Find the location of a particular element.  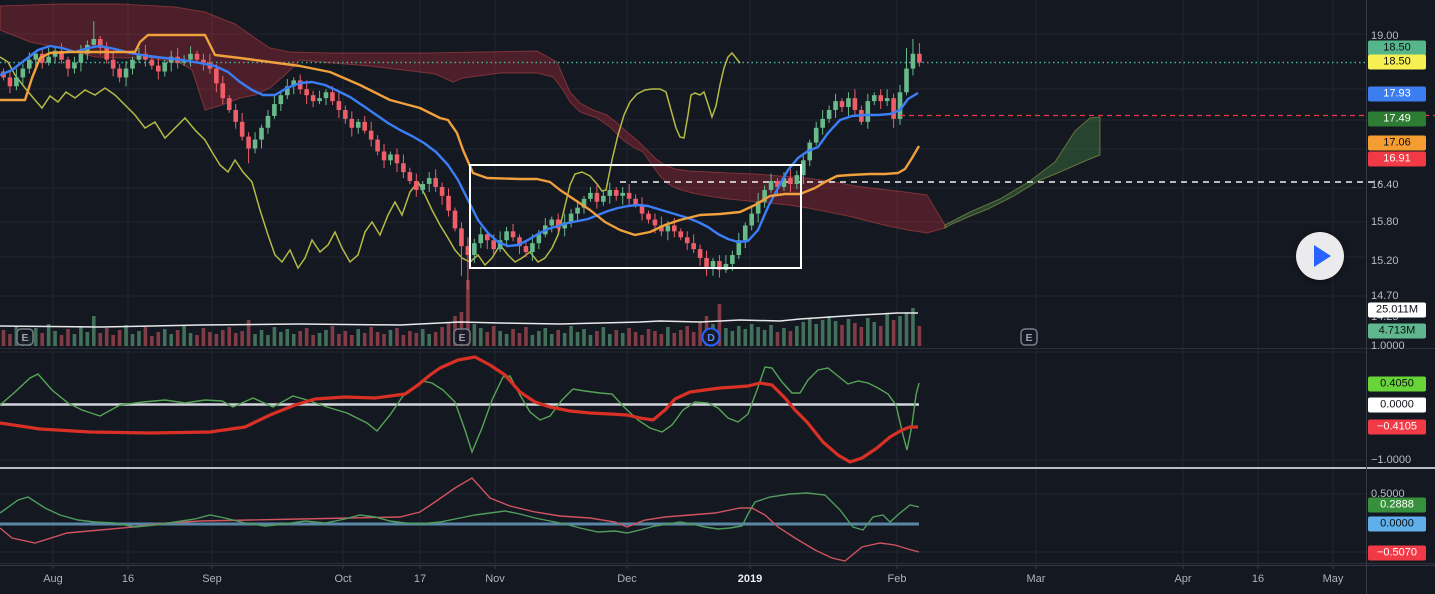

time-axis-label: Mar is located at coordinates (1036, 579).